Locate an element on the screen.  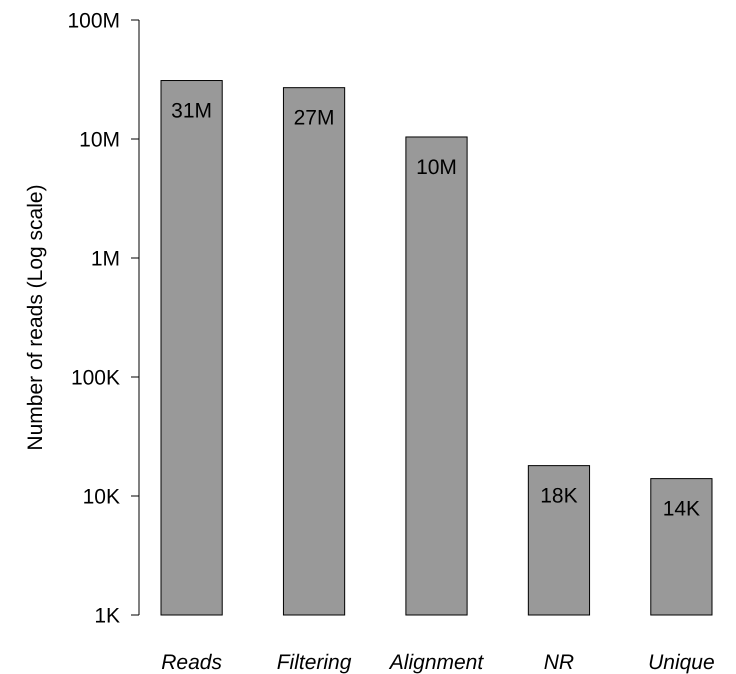
y-tick-label: 1M is located at coordinates (105, 258).